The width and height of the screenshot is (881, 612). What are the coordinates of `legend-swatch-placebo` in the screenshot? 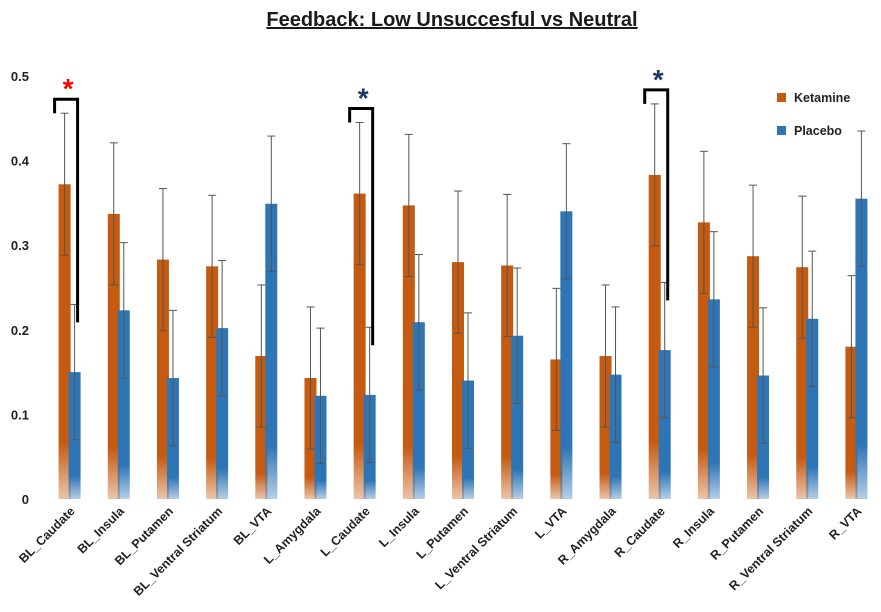 It's located at (781, 130).